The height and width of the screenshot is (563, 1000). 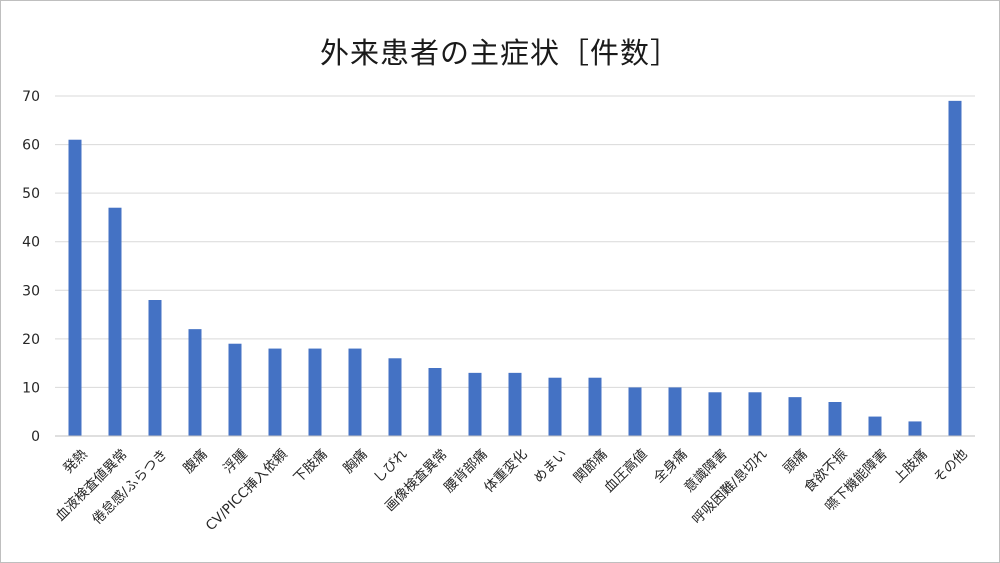 I want to click on y-tick-label: 60, so click(x=31, y=146).